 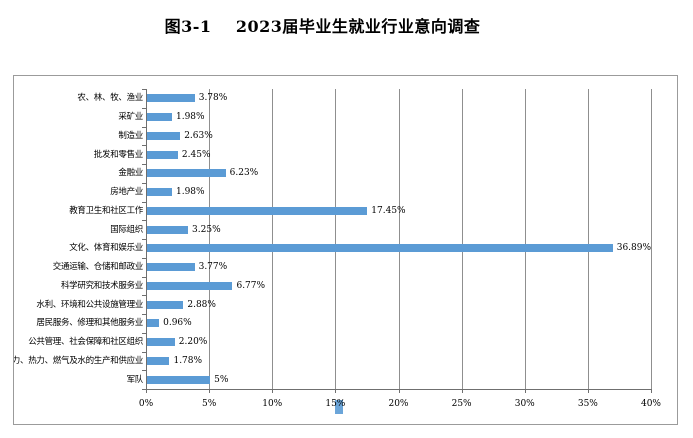 What do you see at coordinates (221, 379) in the screenshot?
I see `bar-value-label: 5%` at bounding box center [221, 379].